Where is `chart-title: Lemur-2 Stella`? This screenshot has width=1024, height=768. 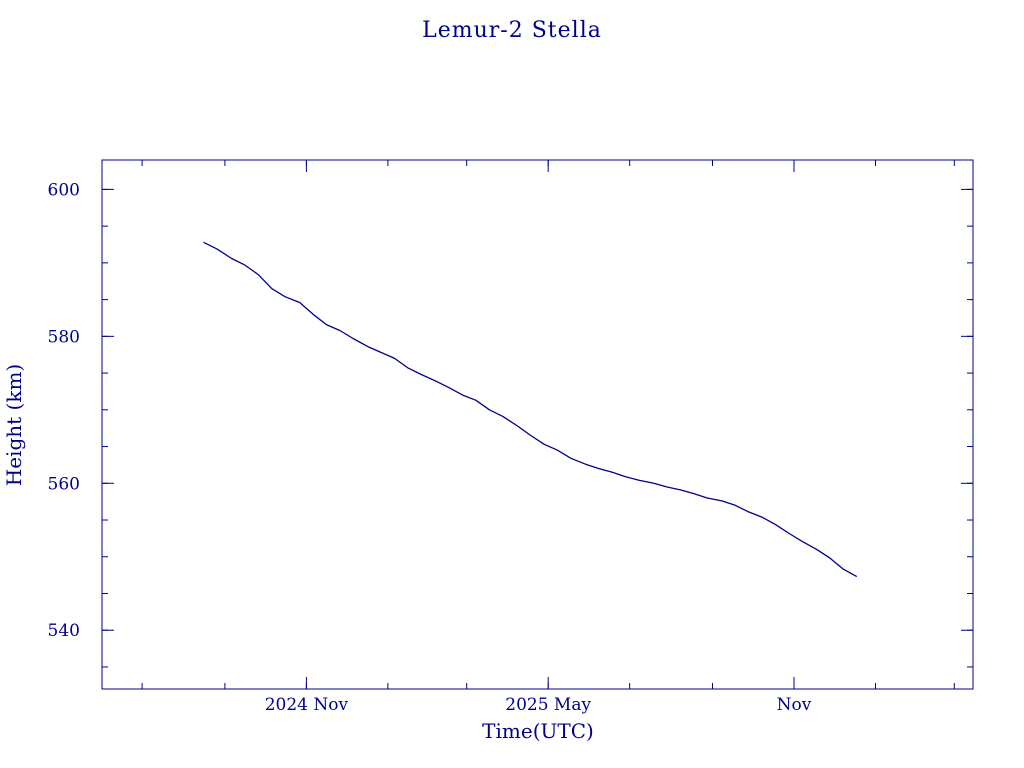 chart-title: Lemur-2 Stella is located at coordinates (512, 30).